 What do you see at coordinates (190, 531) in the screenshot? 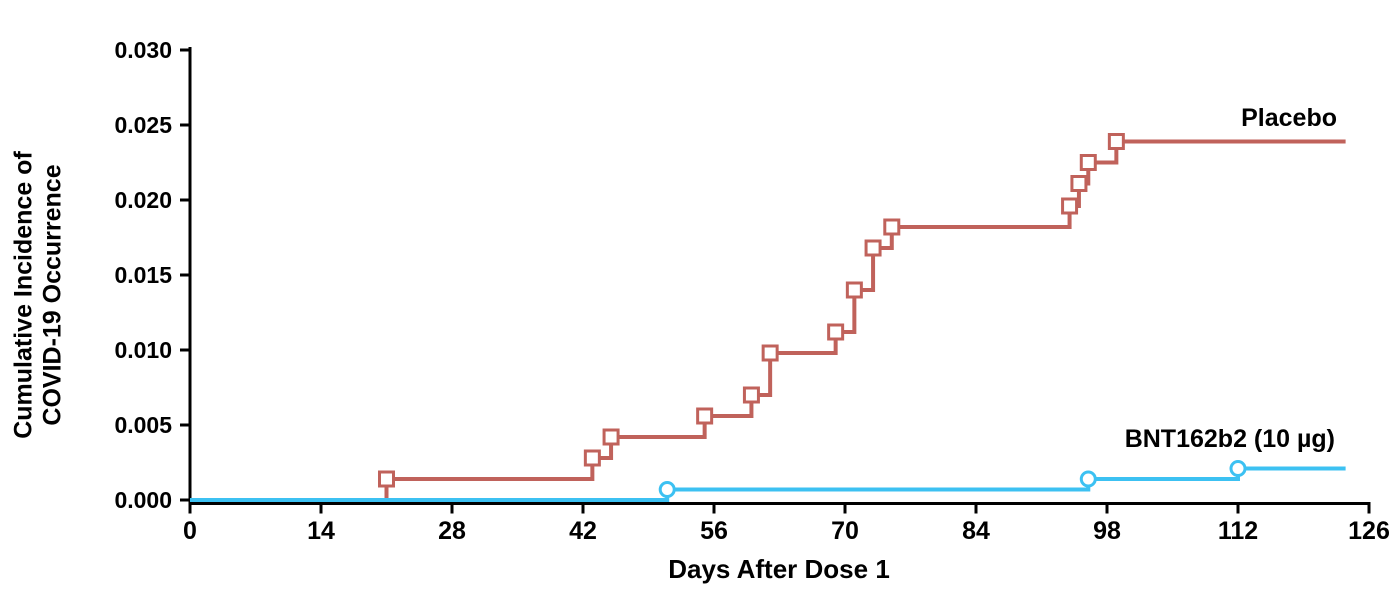
I see `x-tick-label-0: 0` at bounding box center [190, 531].